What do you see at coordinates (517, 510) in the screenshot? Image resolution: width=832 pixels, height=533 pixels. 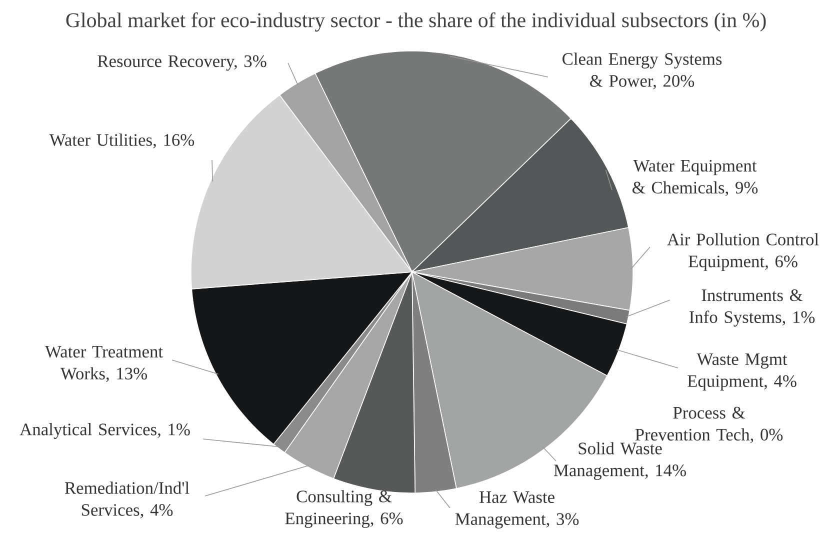 I see `slice-label: Haz Waste Management, 3%` at bounding box center [517, 510].